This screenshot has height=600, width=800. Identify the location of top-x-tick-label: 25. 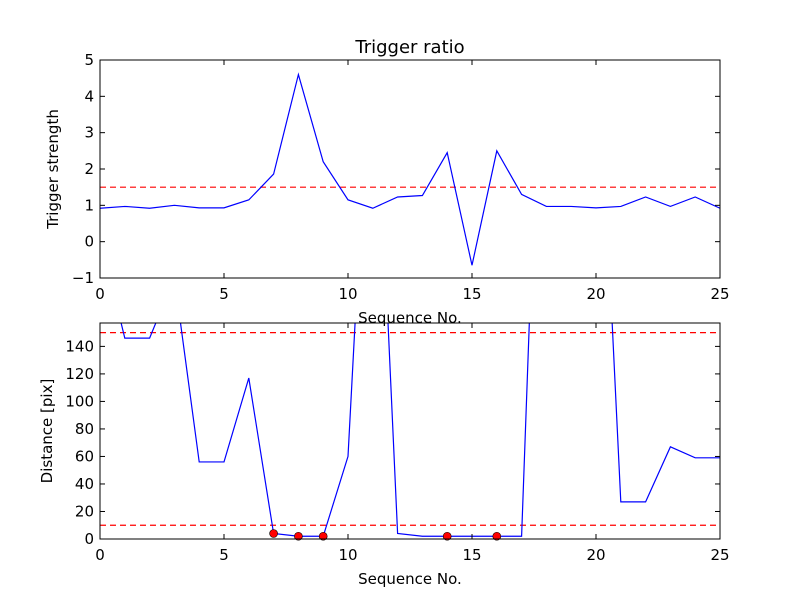
(719, 294).